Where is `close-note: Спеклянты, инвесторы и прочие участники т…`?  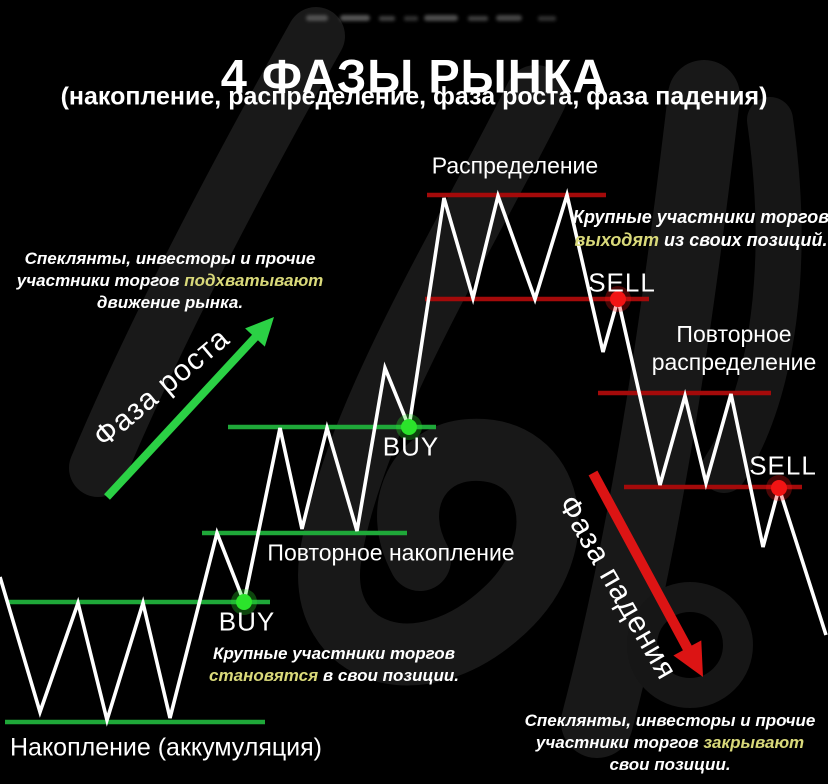 close-note: Спеклянты, инвесторы и прочие участники т… is located at coordinates (670, 743).